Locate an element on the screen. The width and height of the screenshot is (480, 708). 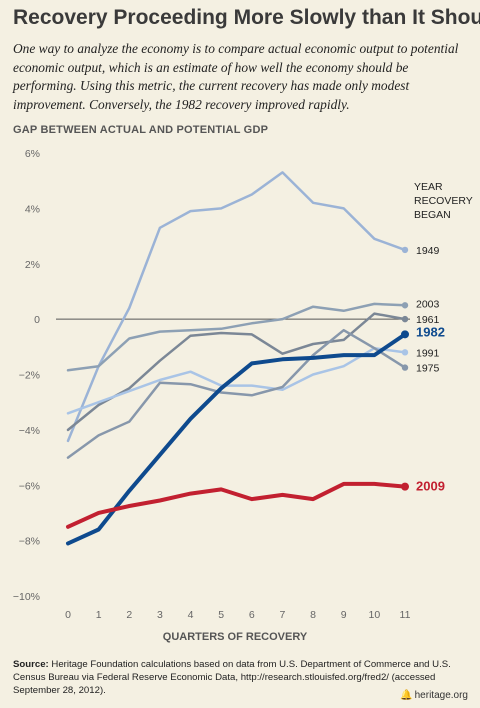
series-line-1975 is located at coordinates (236, 393).